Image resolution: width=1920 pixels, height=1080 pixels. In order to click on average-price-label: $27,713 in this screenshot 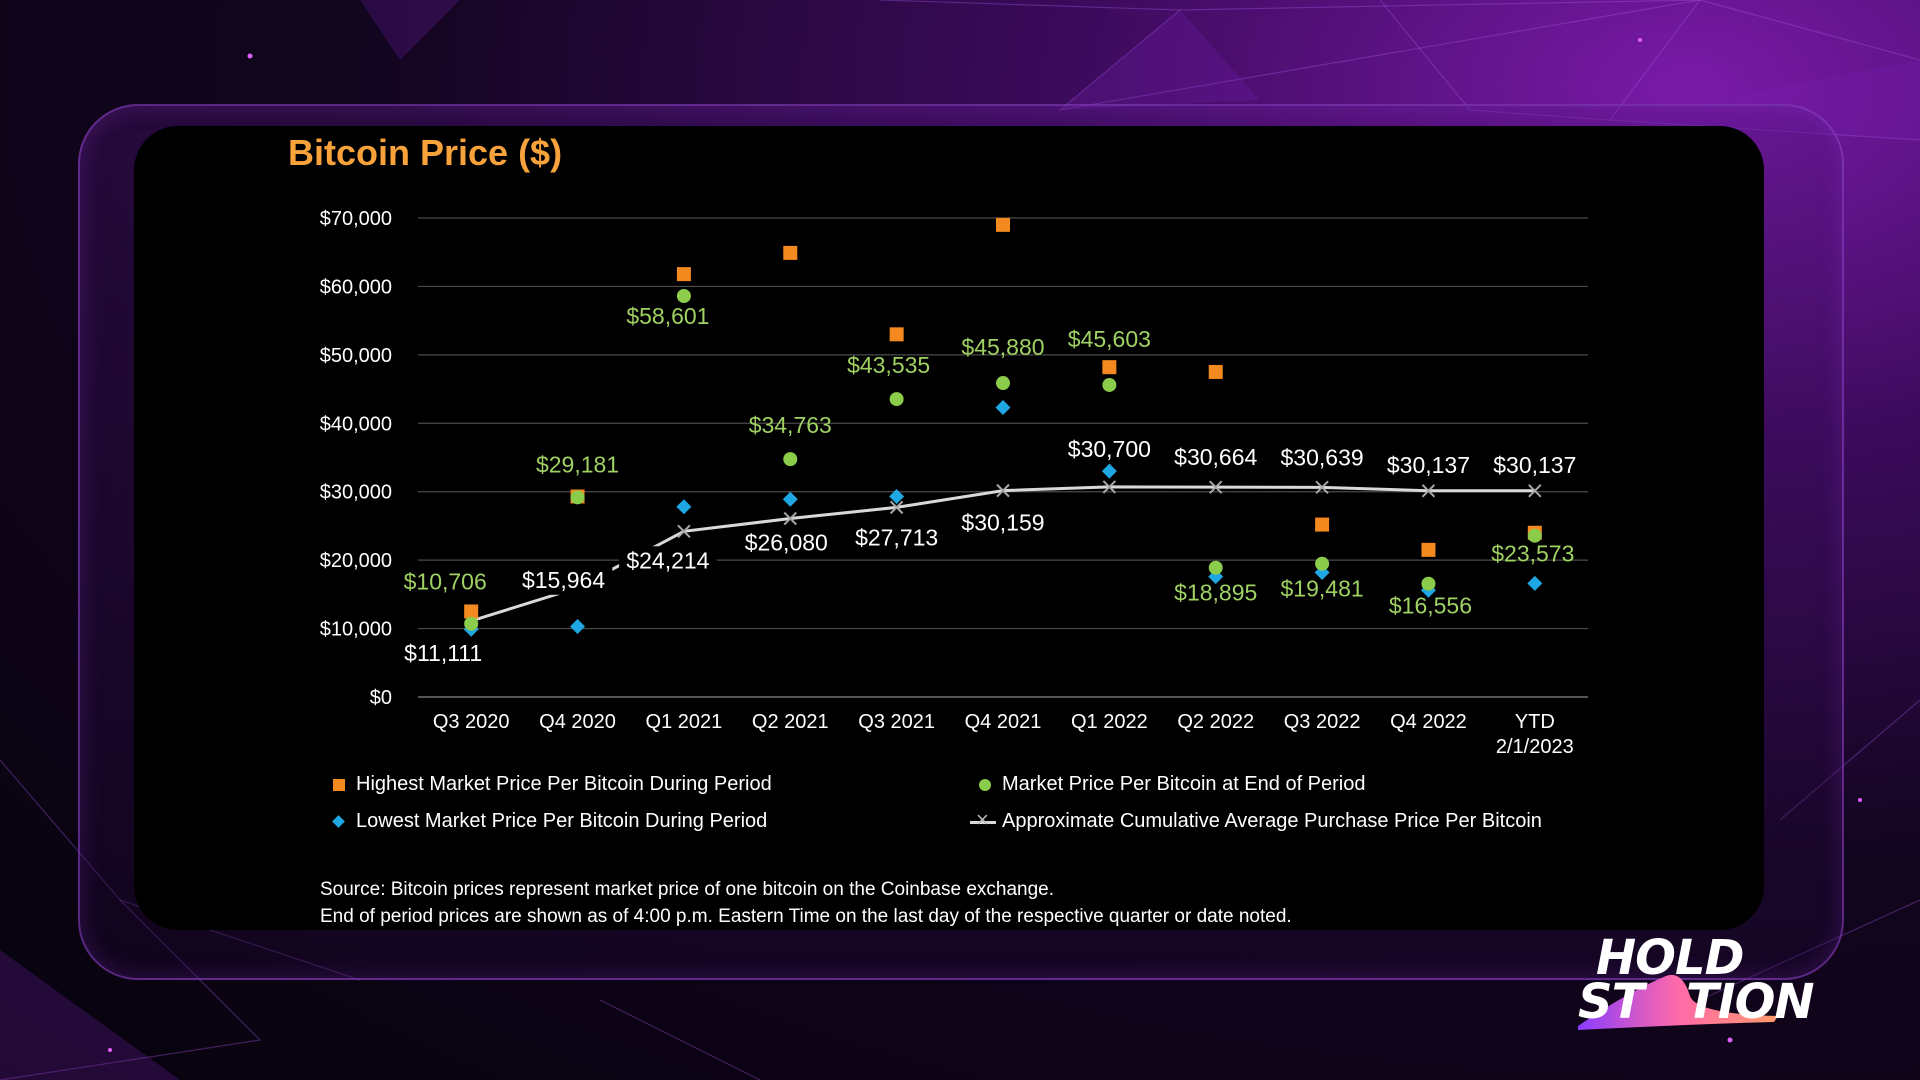, I will do `click(896, 537)`.